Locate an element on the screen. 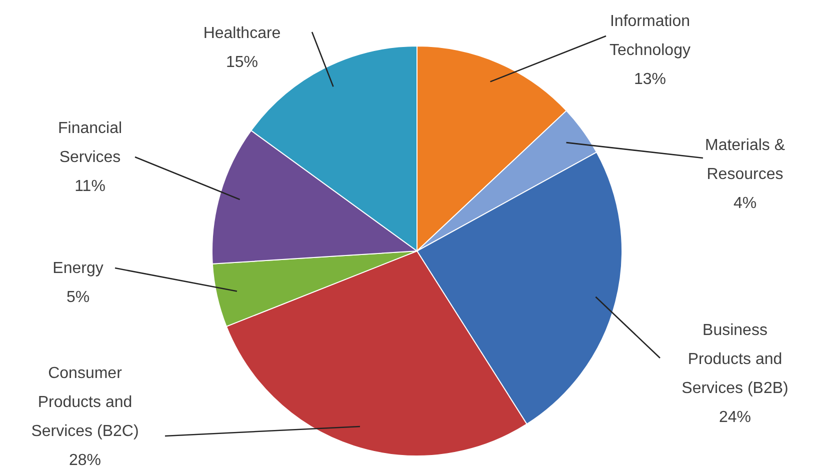  slice-label: Energy is located at coordinates (78, 268).